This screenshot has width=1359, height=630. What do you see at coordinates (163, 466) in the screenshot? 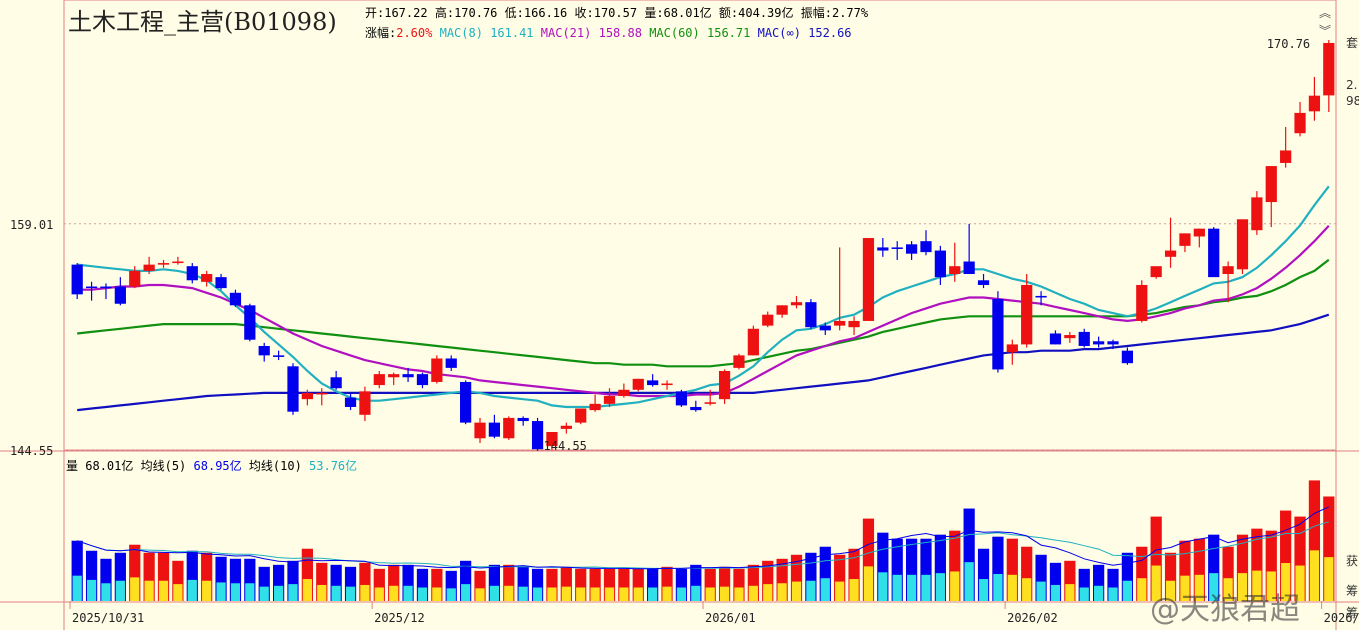
I see `vol-ma5-label: 均线(5)` at bounding box center [163, 466].